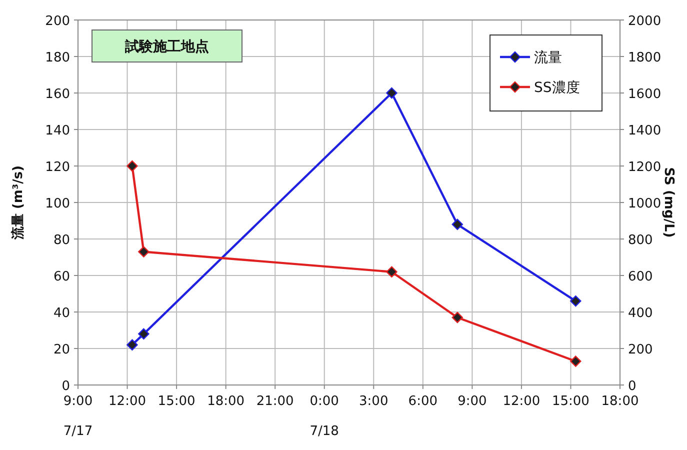 The width and height of the screenshot is (687, 450). What do you see at coordinates (557, 88) in the screenshot?
I see `legend-label: SS濃度` at bounding box center [557, 88].